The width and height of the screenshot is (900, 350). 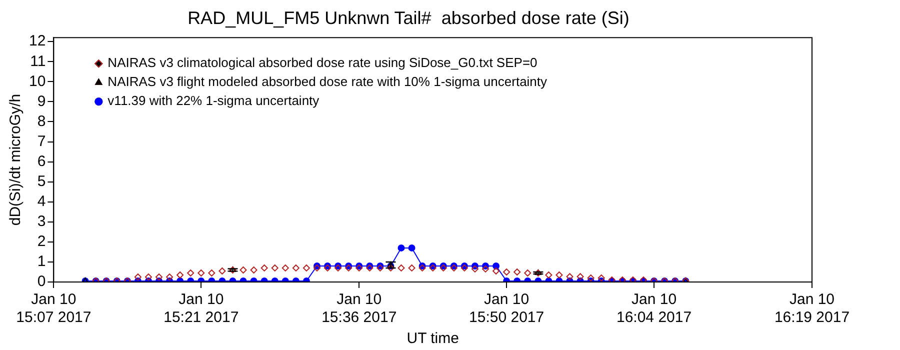 I want to click on legend-label: NAIRAS v3 climatological absorbed dose rate using SiDose_G0.txt SEP=0, so click(x=323, y=62).